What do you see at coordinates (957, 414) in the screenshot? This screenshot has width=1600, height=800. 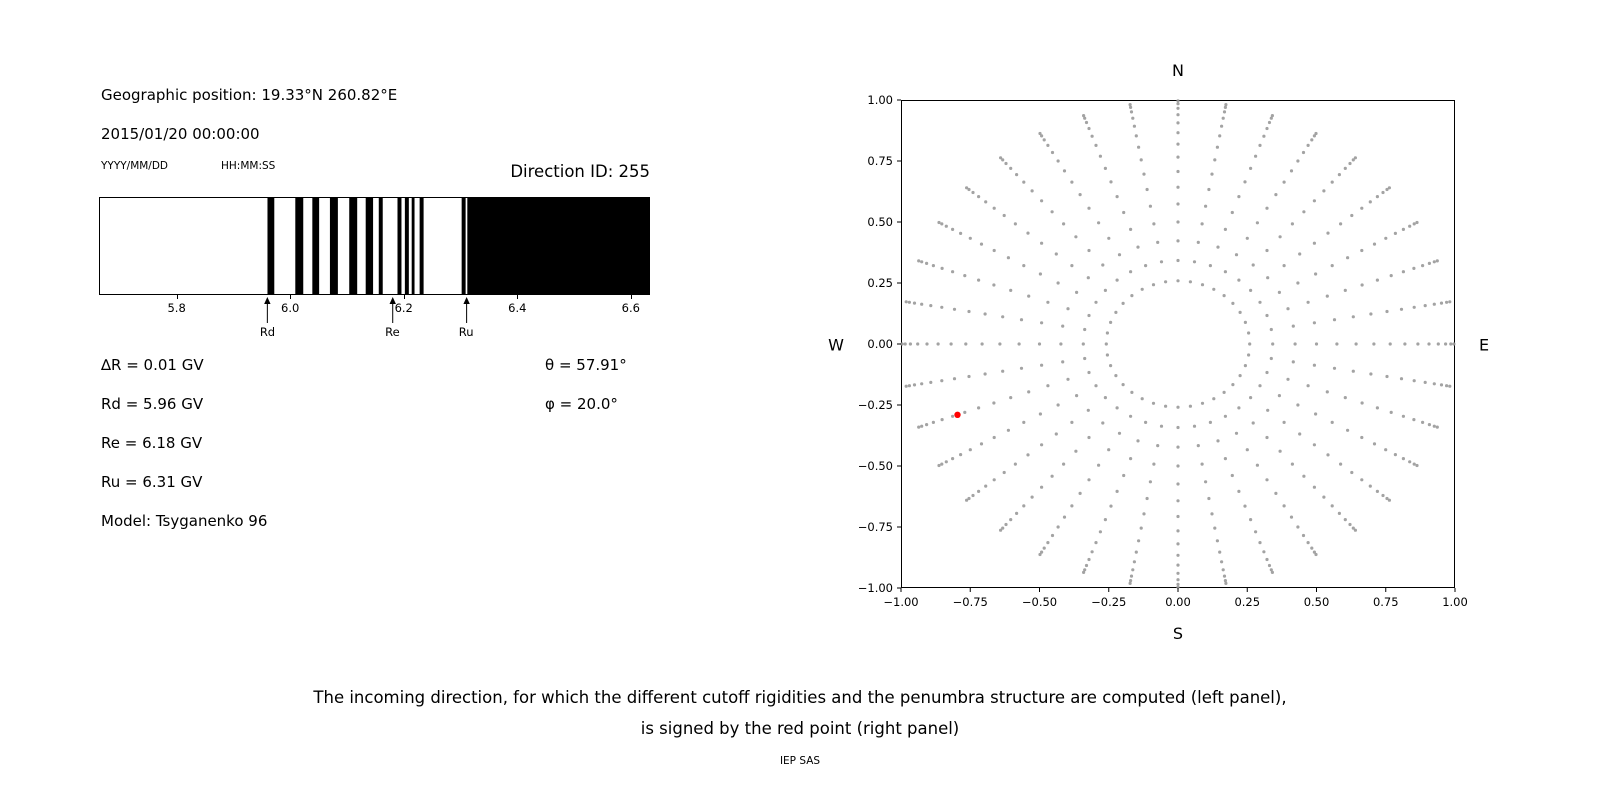 I see `selected-direction-dot` at bounding box center [957, 414].